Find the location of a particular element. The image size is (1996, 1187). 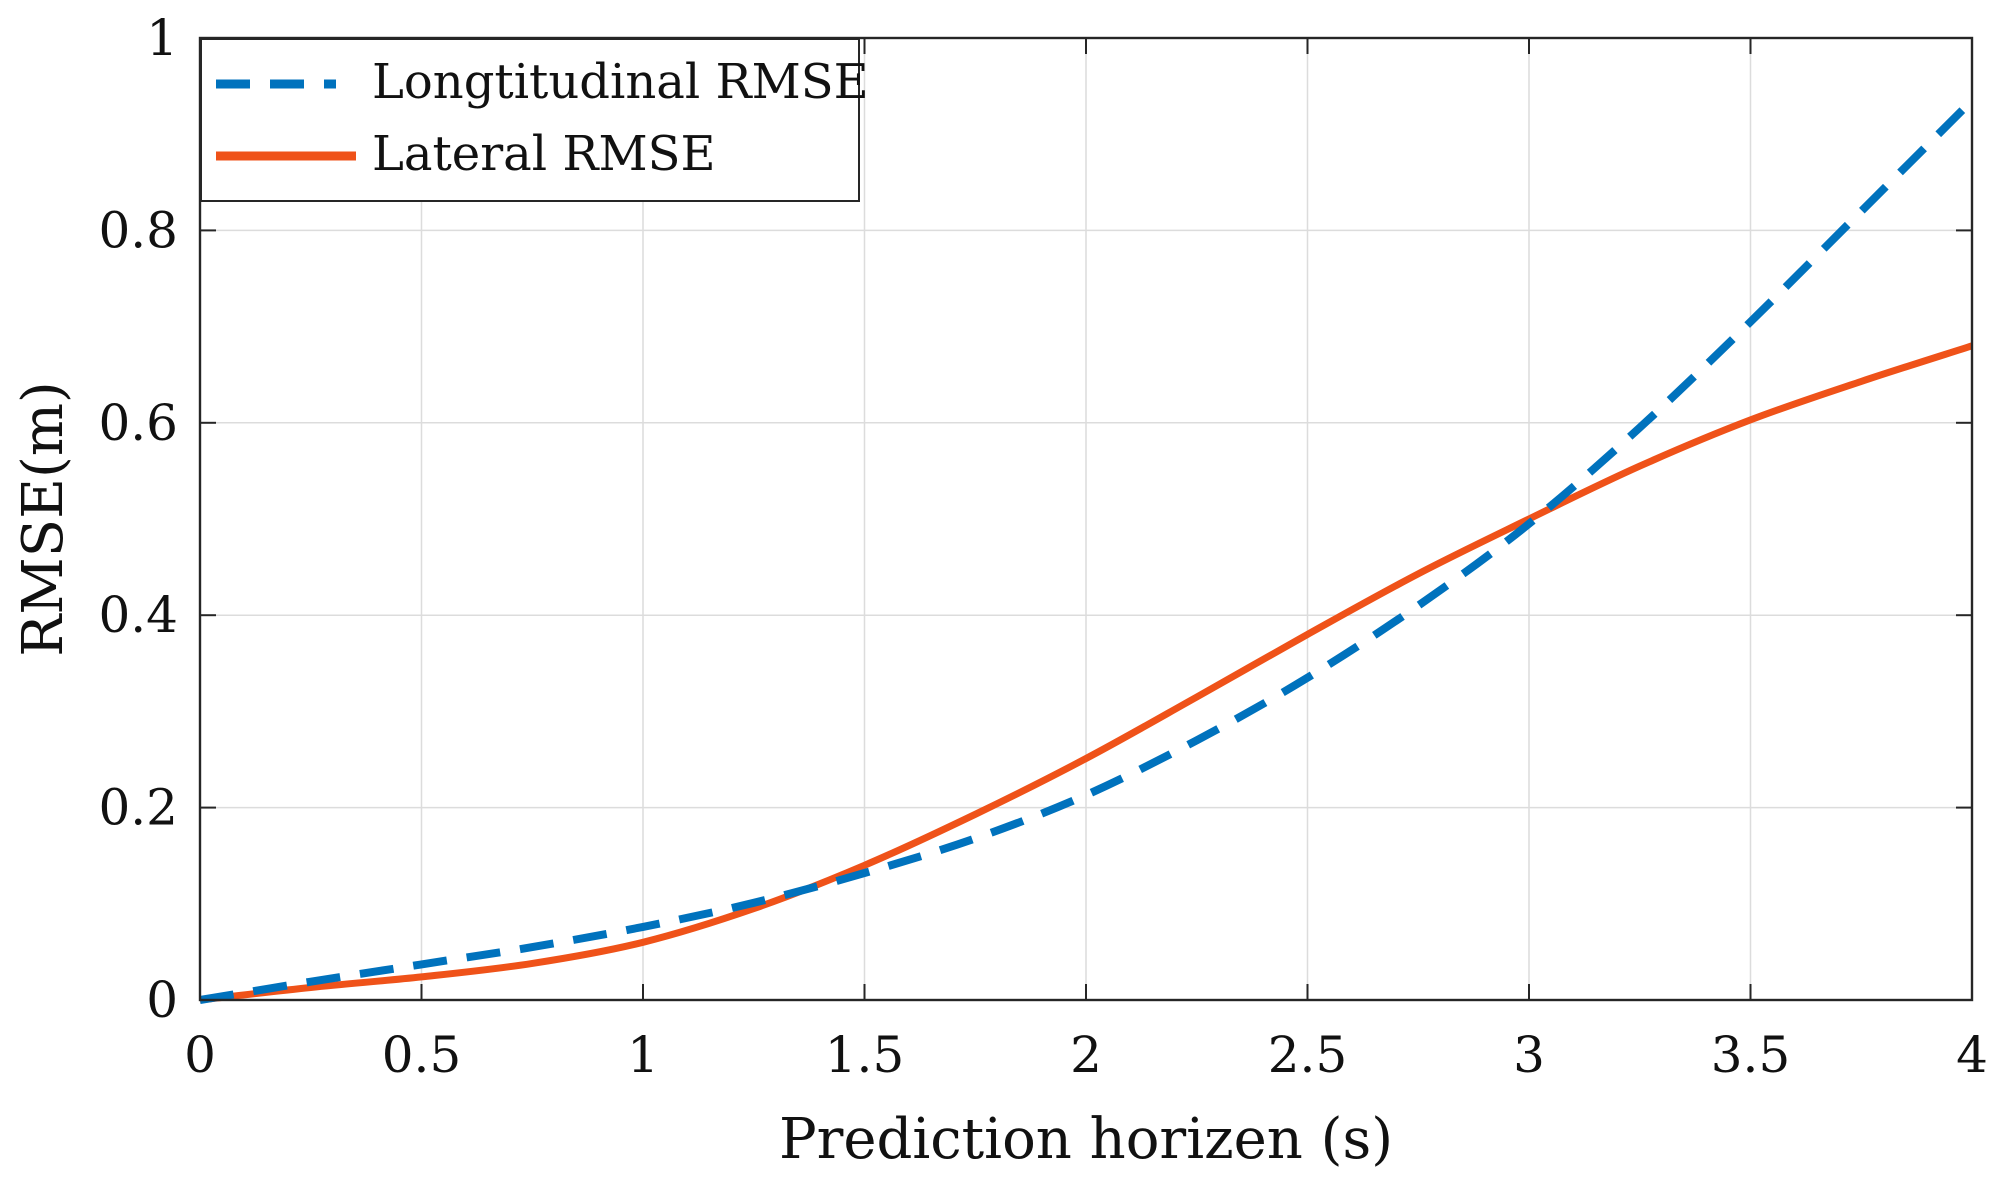

y-tick-label: 1 is located at coordinates (162, 38).